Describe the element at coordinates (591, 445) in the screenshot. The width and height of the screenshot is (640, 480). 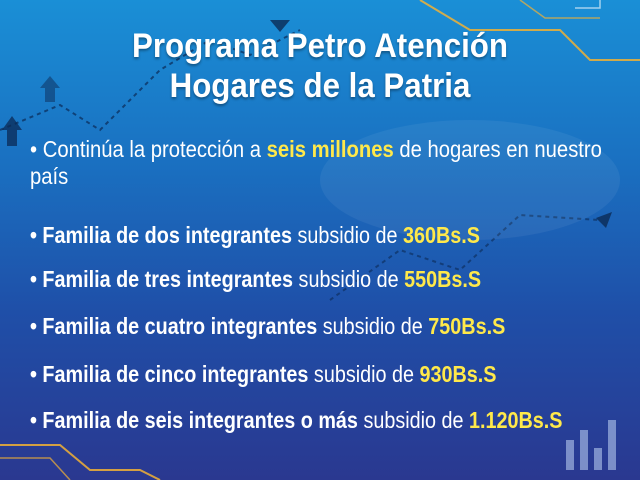
I see `bar-chart-icon` at that location.